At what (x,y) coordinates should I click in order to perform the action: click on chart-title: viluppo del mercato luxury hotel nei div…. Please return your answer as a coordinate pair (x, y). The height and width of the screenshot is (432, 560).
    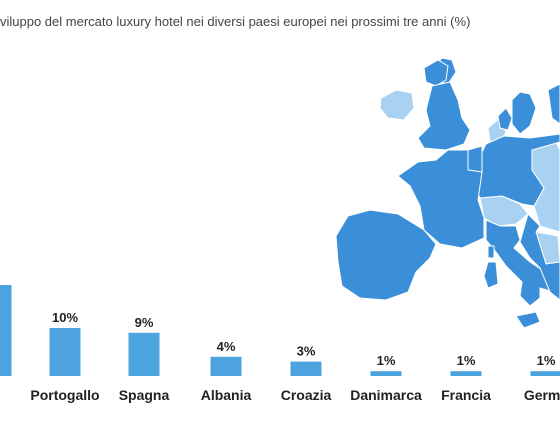
    Looking at the image, I should click on (235, 21).